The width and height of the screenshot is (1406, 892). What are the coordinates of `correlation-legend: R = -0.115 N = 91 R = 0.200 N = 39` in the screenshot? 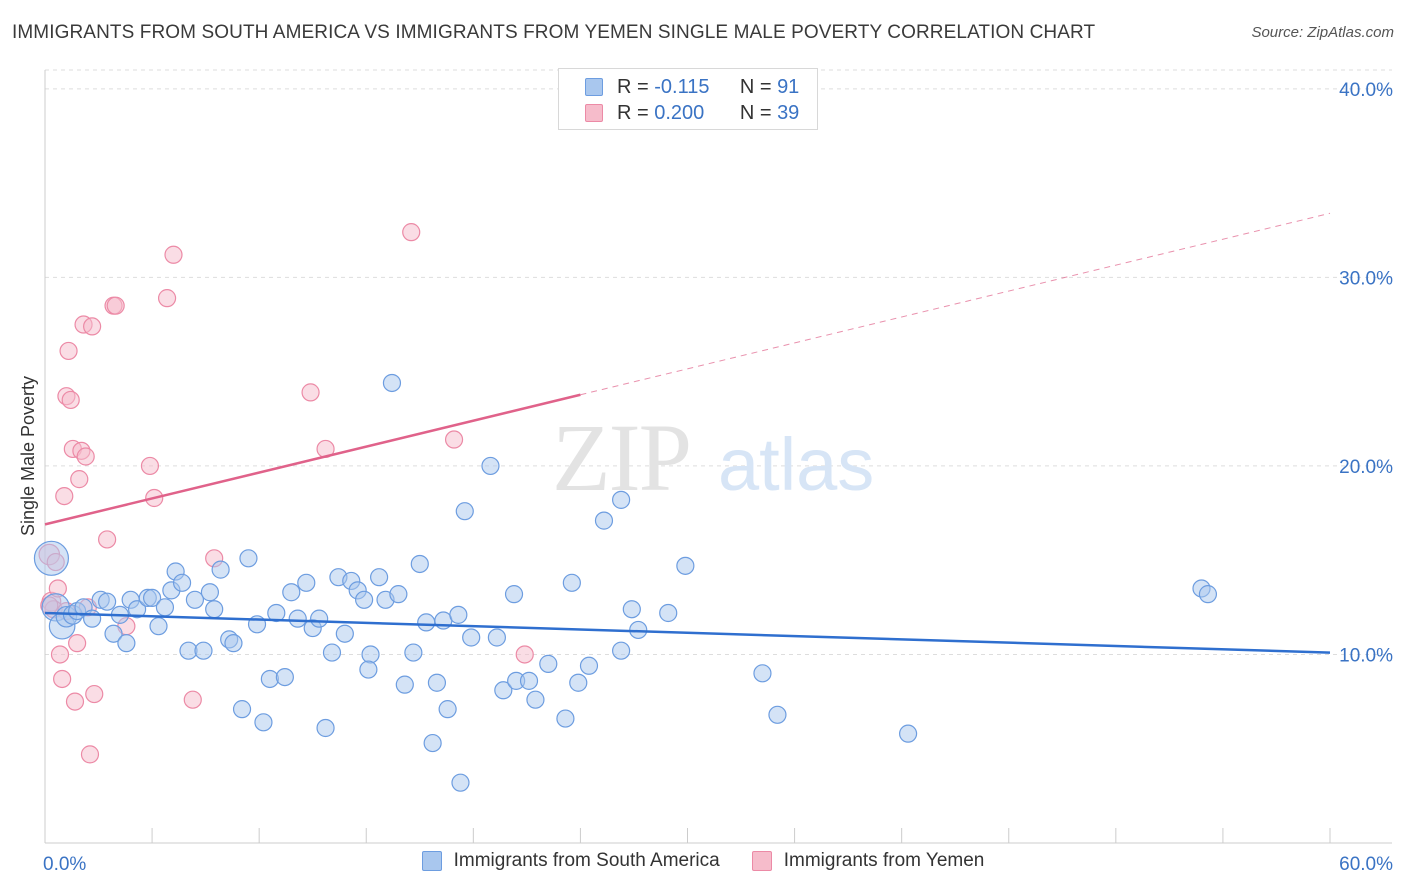 It's located at (688, 99).